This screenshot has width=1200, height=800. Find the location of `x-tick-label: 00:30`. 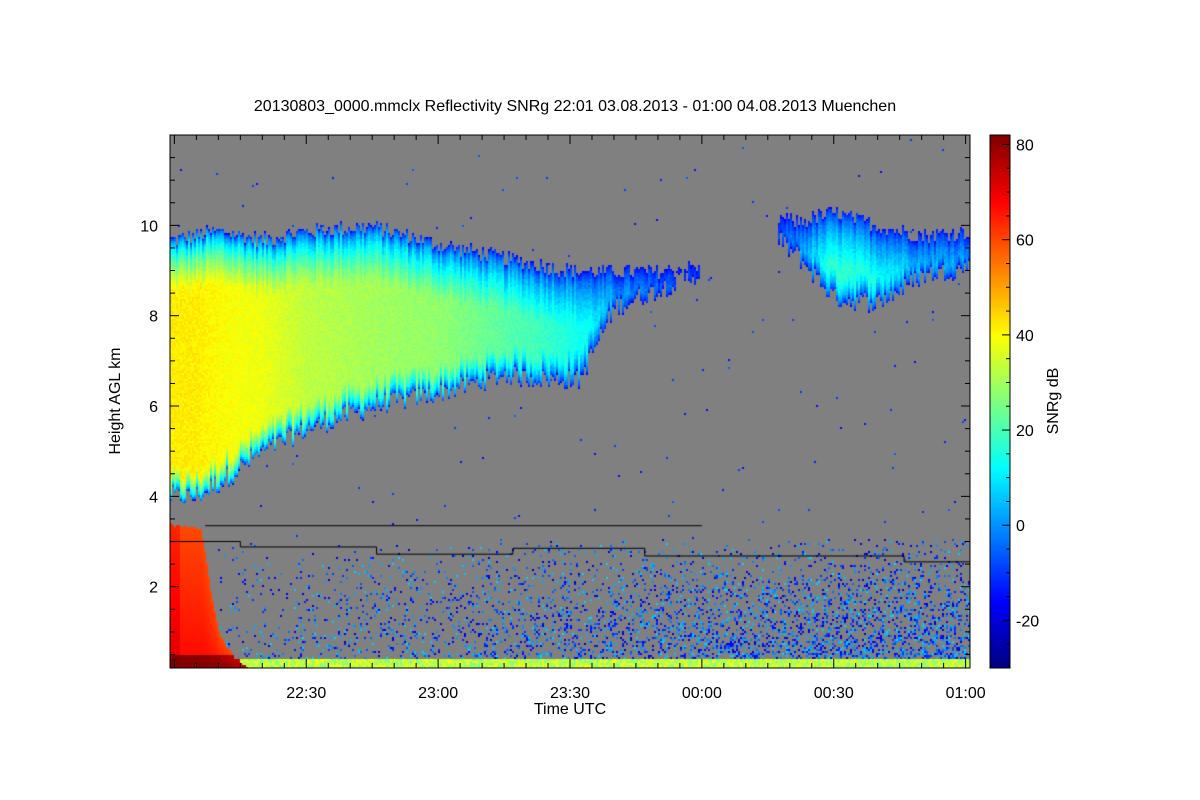

x-tick-label: 00:30 is located at coordinates (834, 693).